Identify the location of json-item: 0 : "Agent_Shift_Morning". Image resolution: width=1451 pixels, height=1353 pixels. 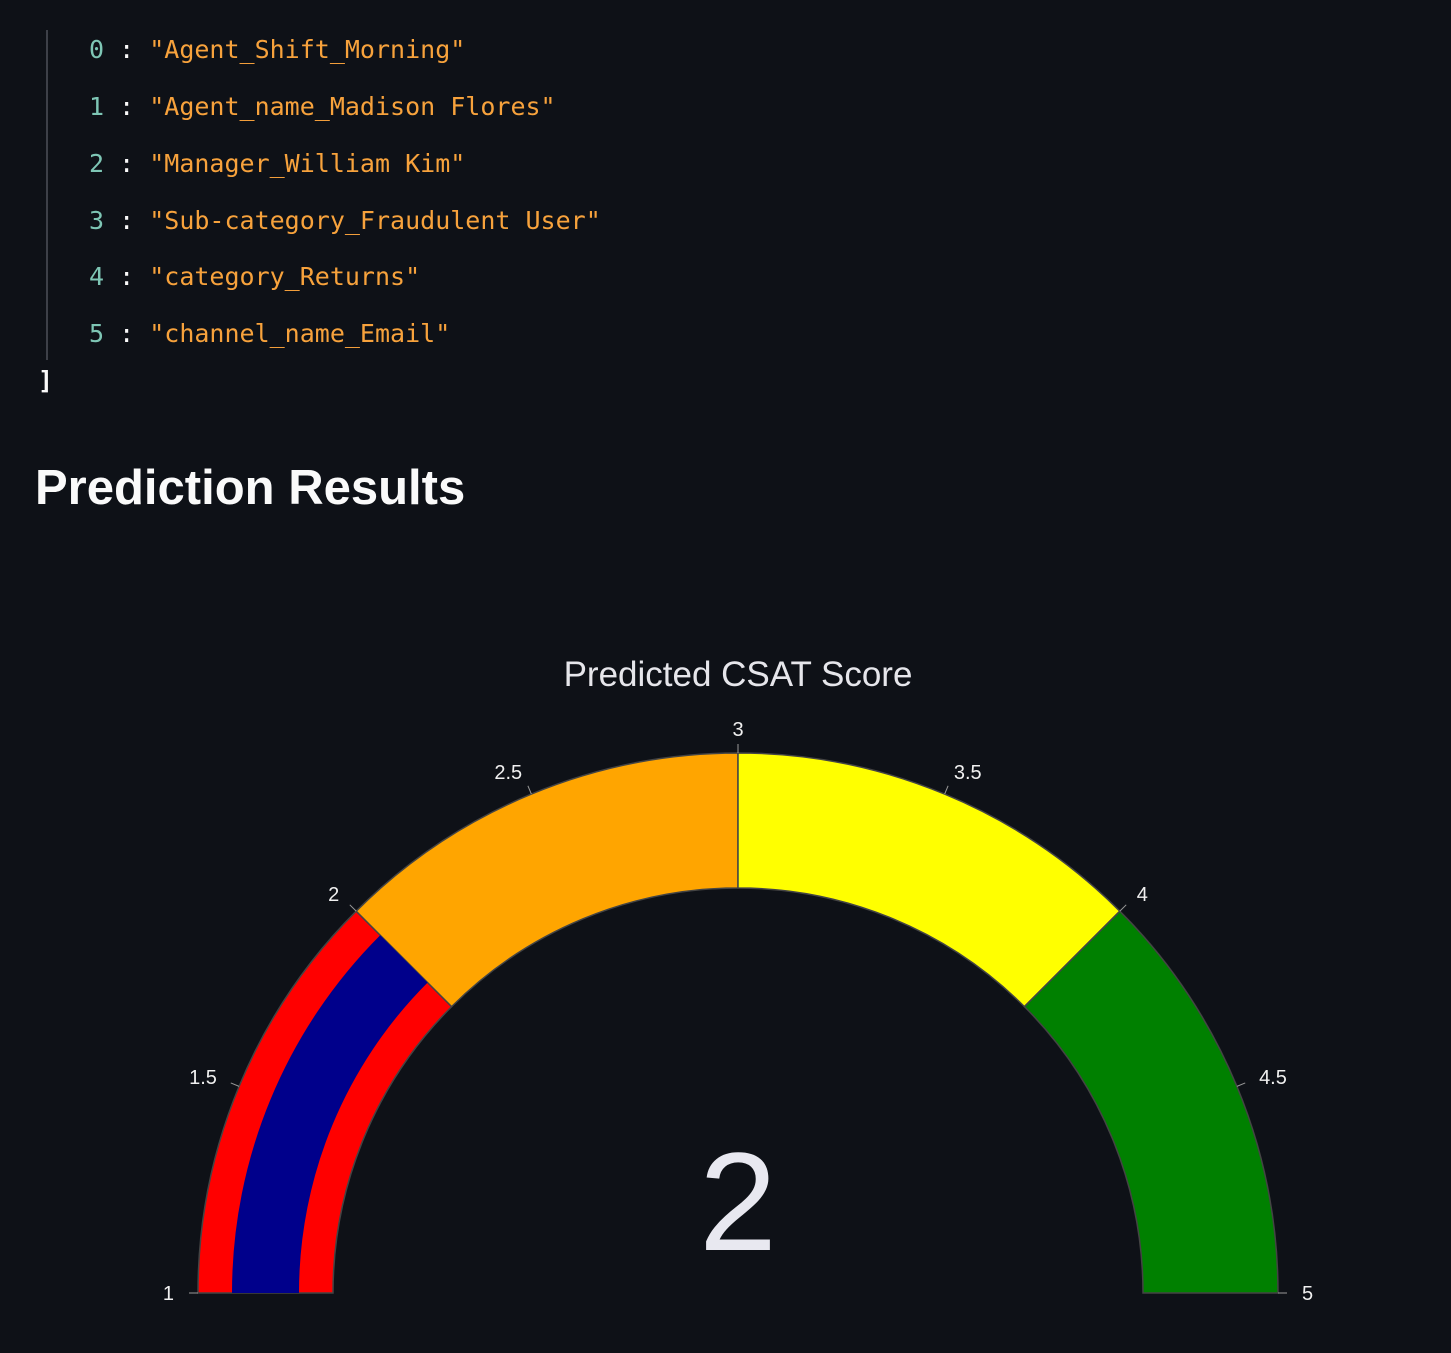
(277, 50).